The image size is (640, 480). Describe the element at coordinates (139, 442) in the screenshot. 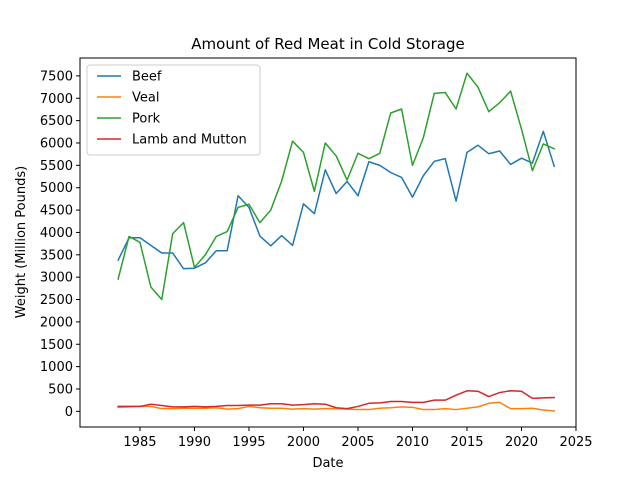

I see `x-tick-label: 1985` at that location.